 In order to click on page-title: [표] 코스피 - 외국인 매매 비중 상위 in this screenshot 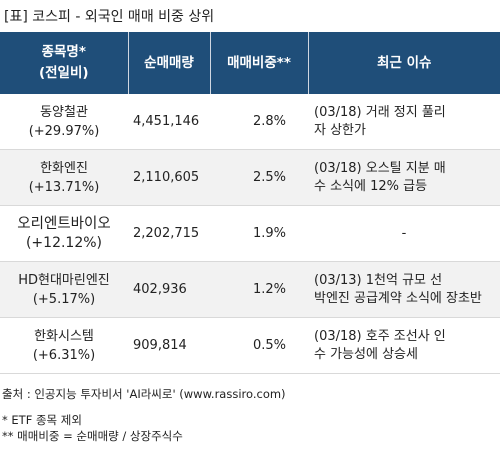, I will do `click(109, 17)`.